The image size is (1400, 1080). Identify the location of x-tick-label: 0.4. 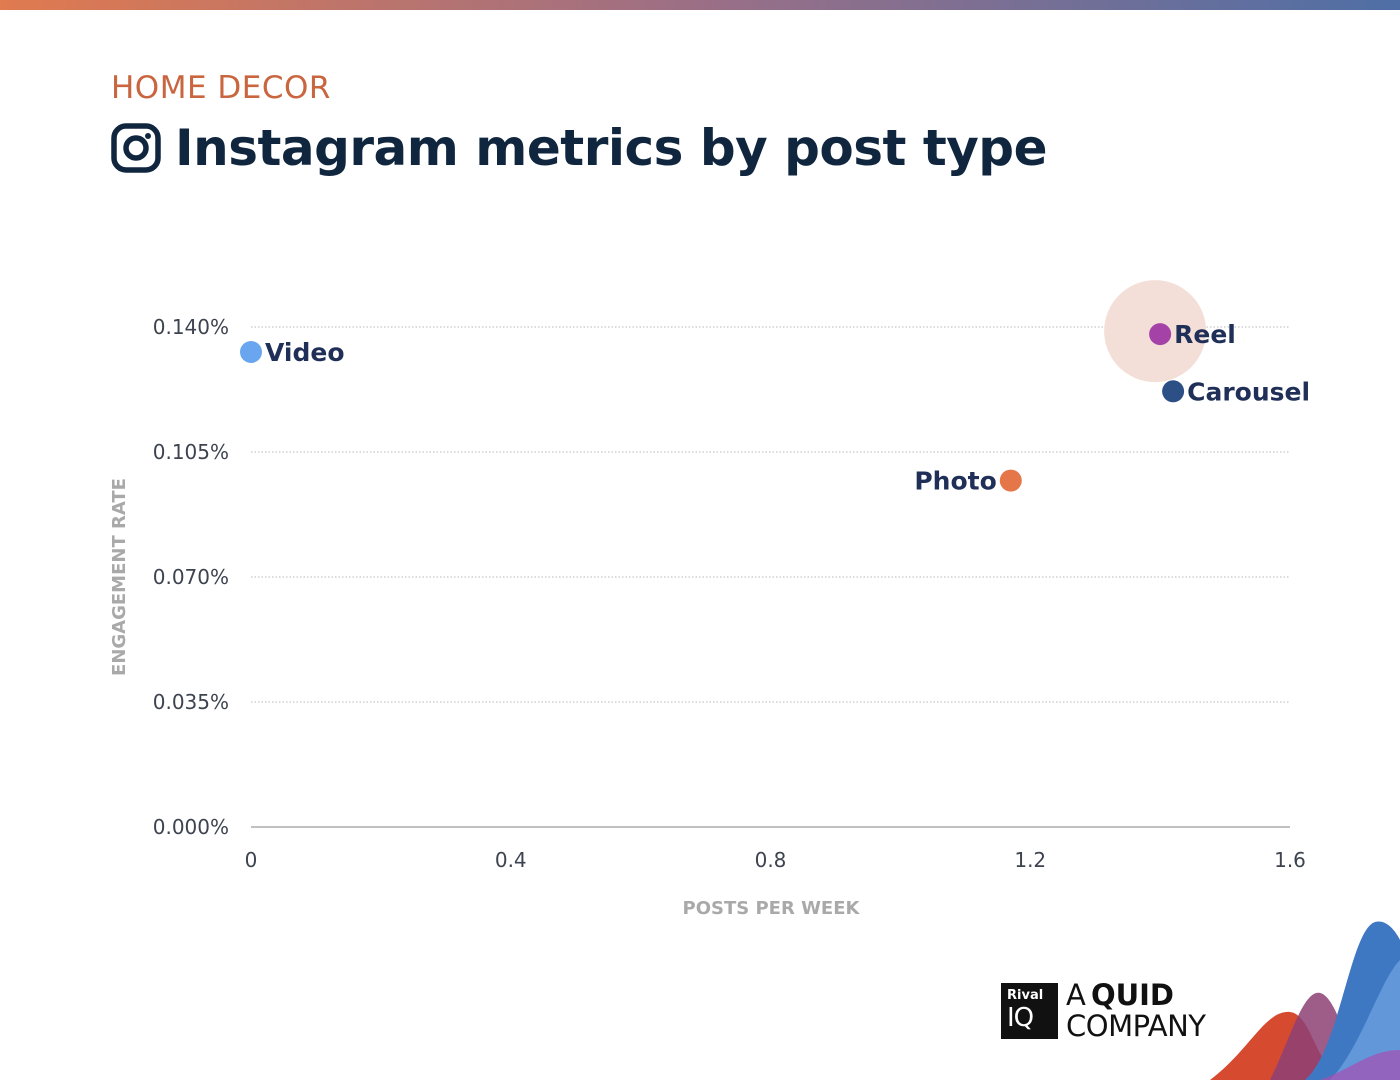
(511, 860).